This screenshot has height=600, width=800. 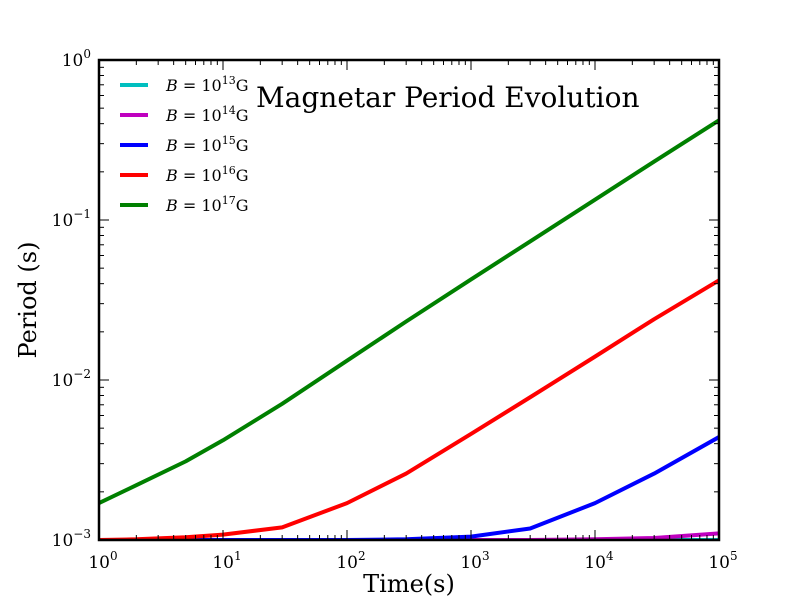 I want to click on legend-item: B = 1013G, so click(x=184, y=84).